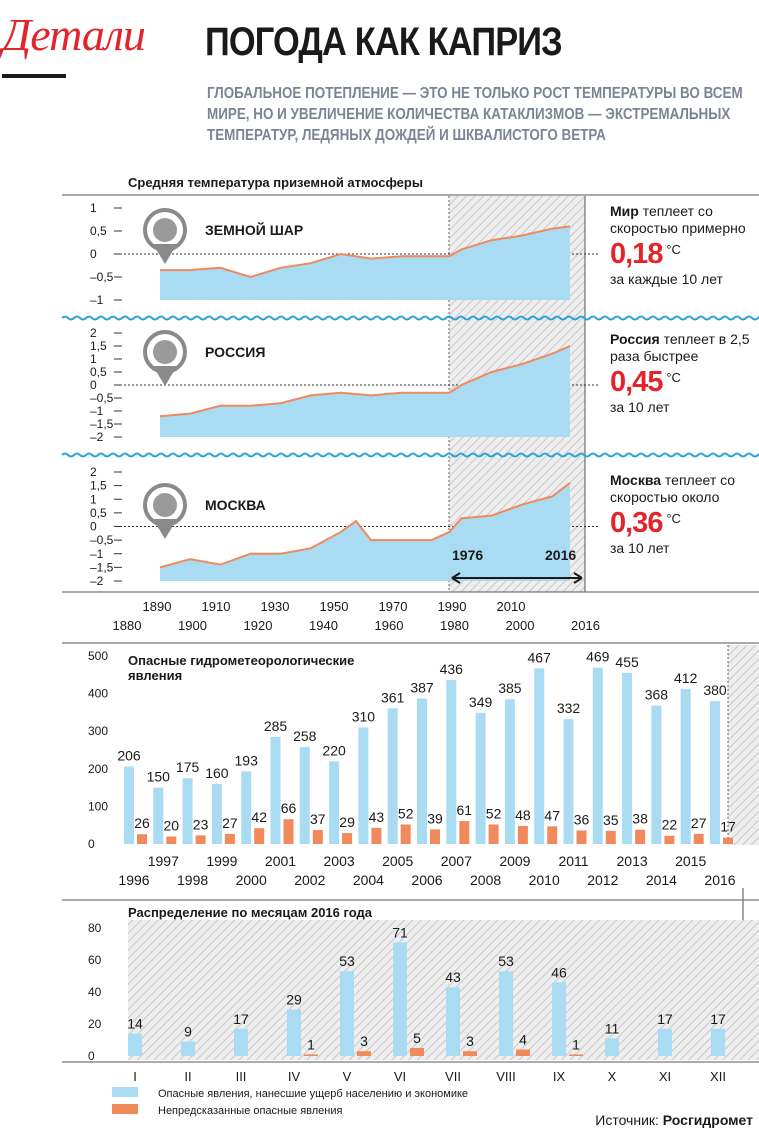 The image size is (759, 1135). I want to click on monthly-x-tick: II, so click(187, 1076).